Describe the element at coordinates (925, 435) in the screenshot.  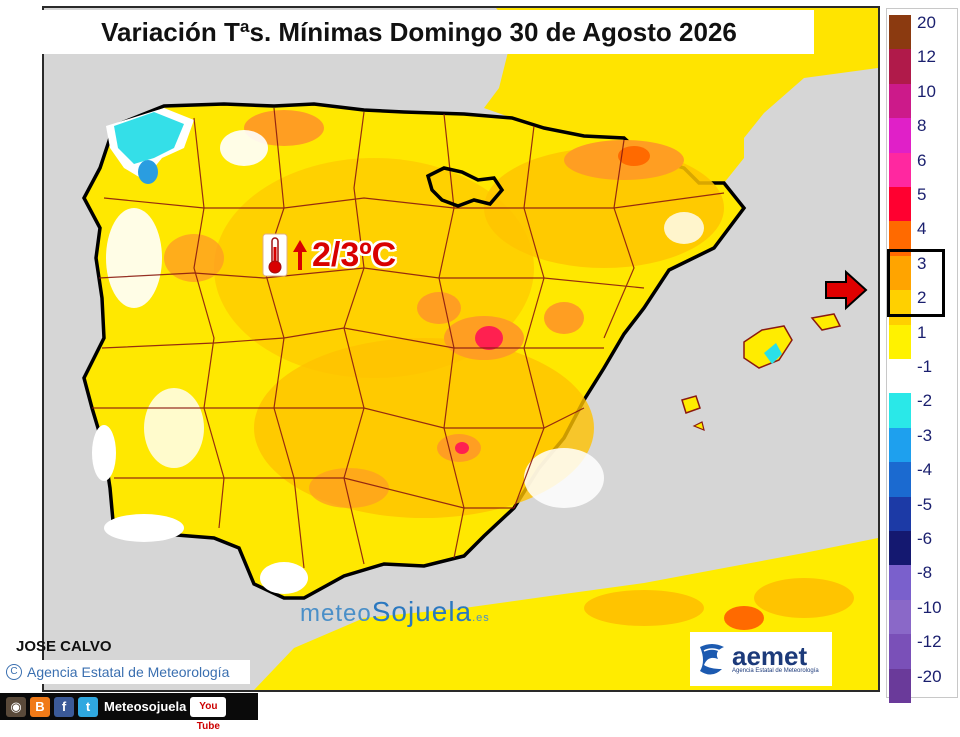
I see `legend-label: -3` at that location.